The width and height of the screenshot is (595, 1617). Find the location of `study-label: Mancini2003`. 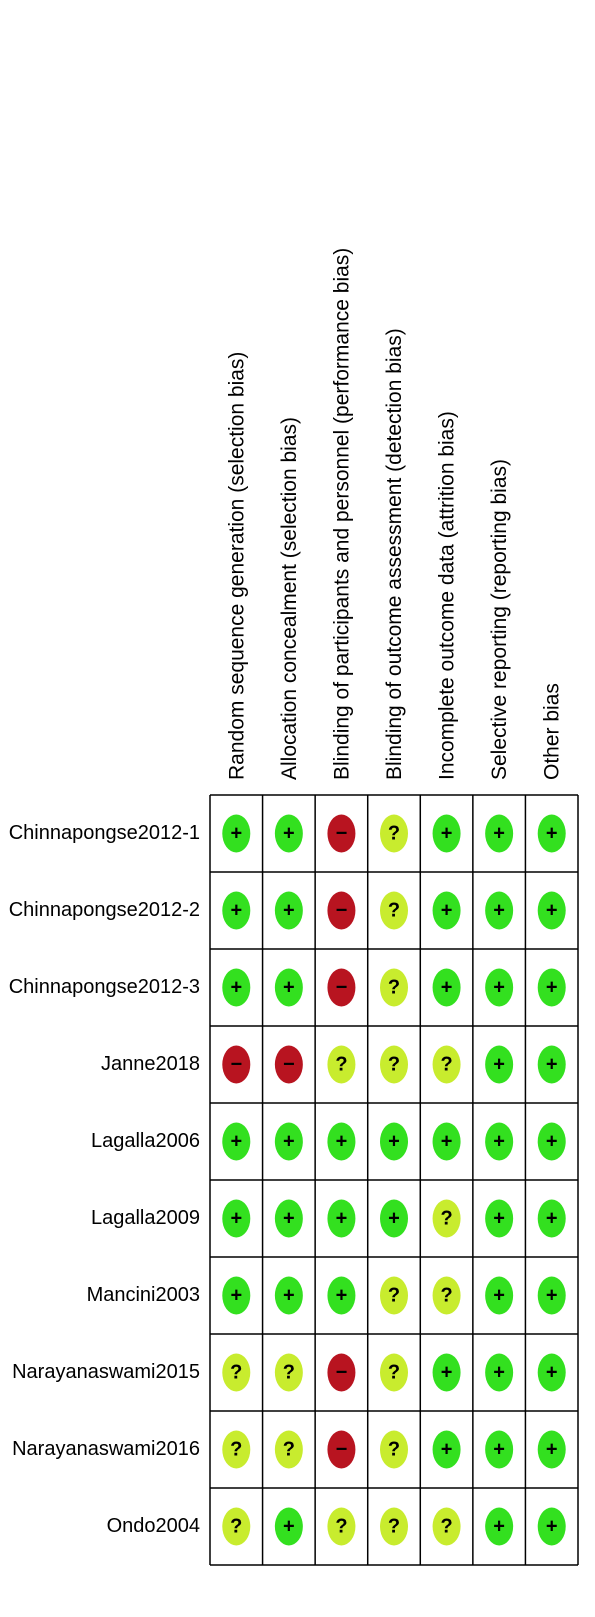

study-label: Mancini2003 is located at coordinates (143, 1295).